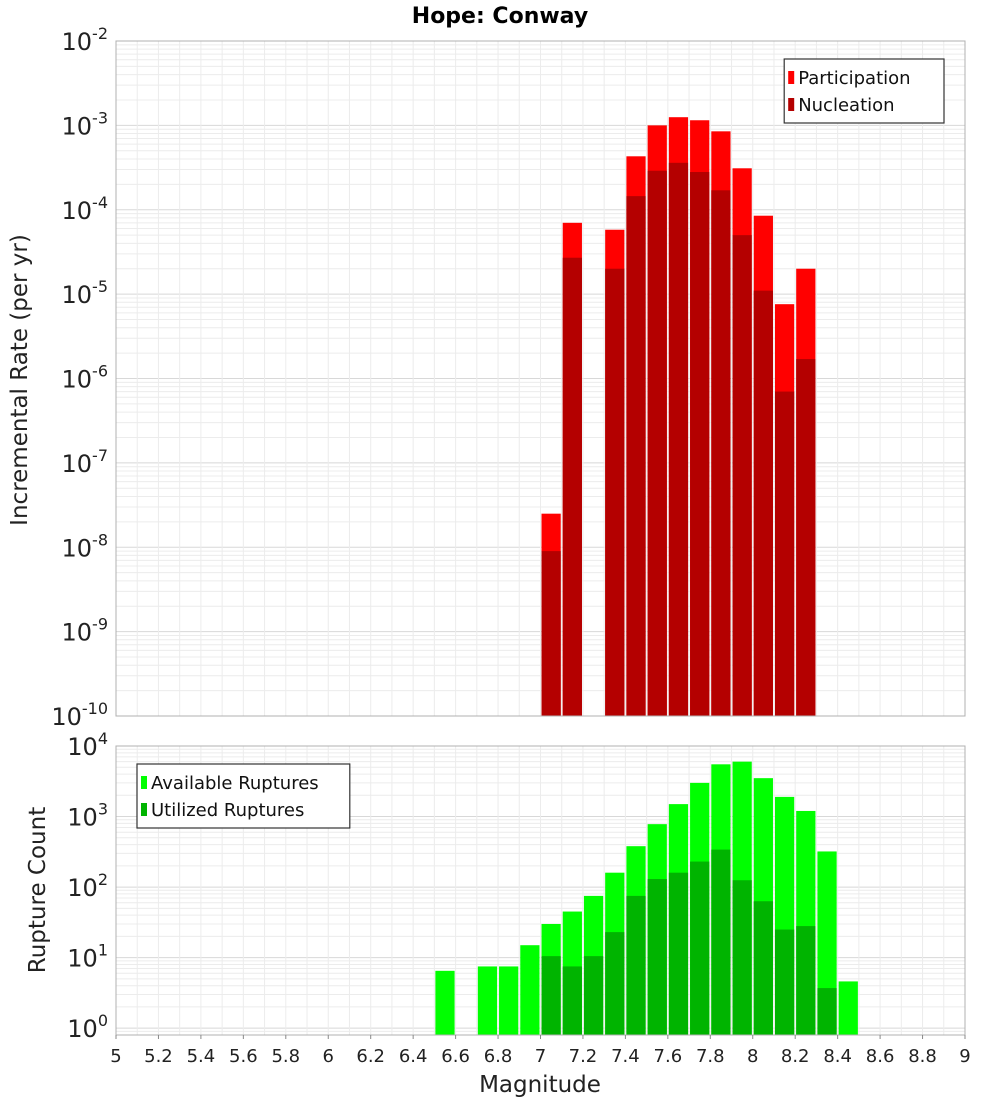 The image size is (1000, 1100). I want to click on y-tick-label: 10⁻⁵, so click(85, 293).